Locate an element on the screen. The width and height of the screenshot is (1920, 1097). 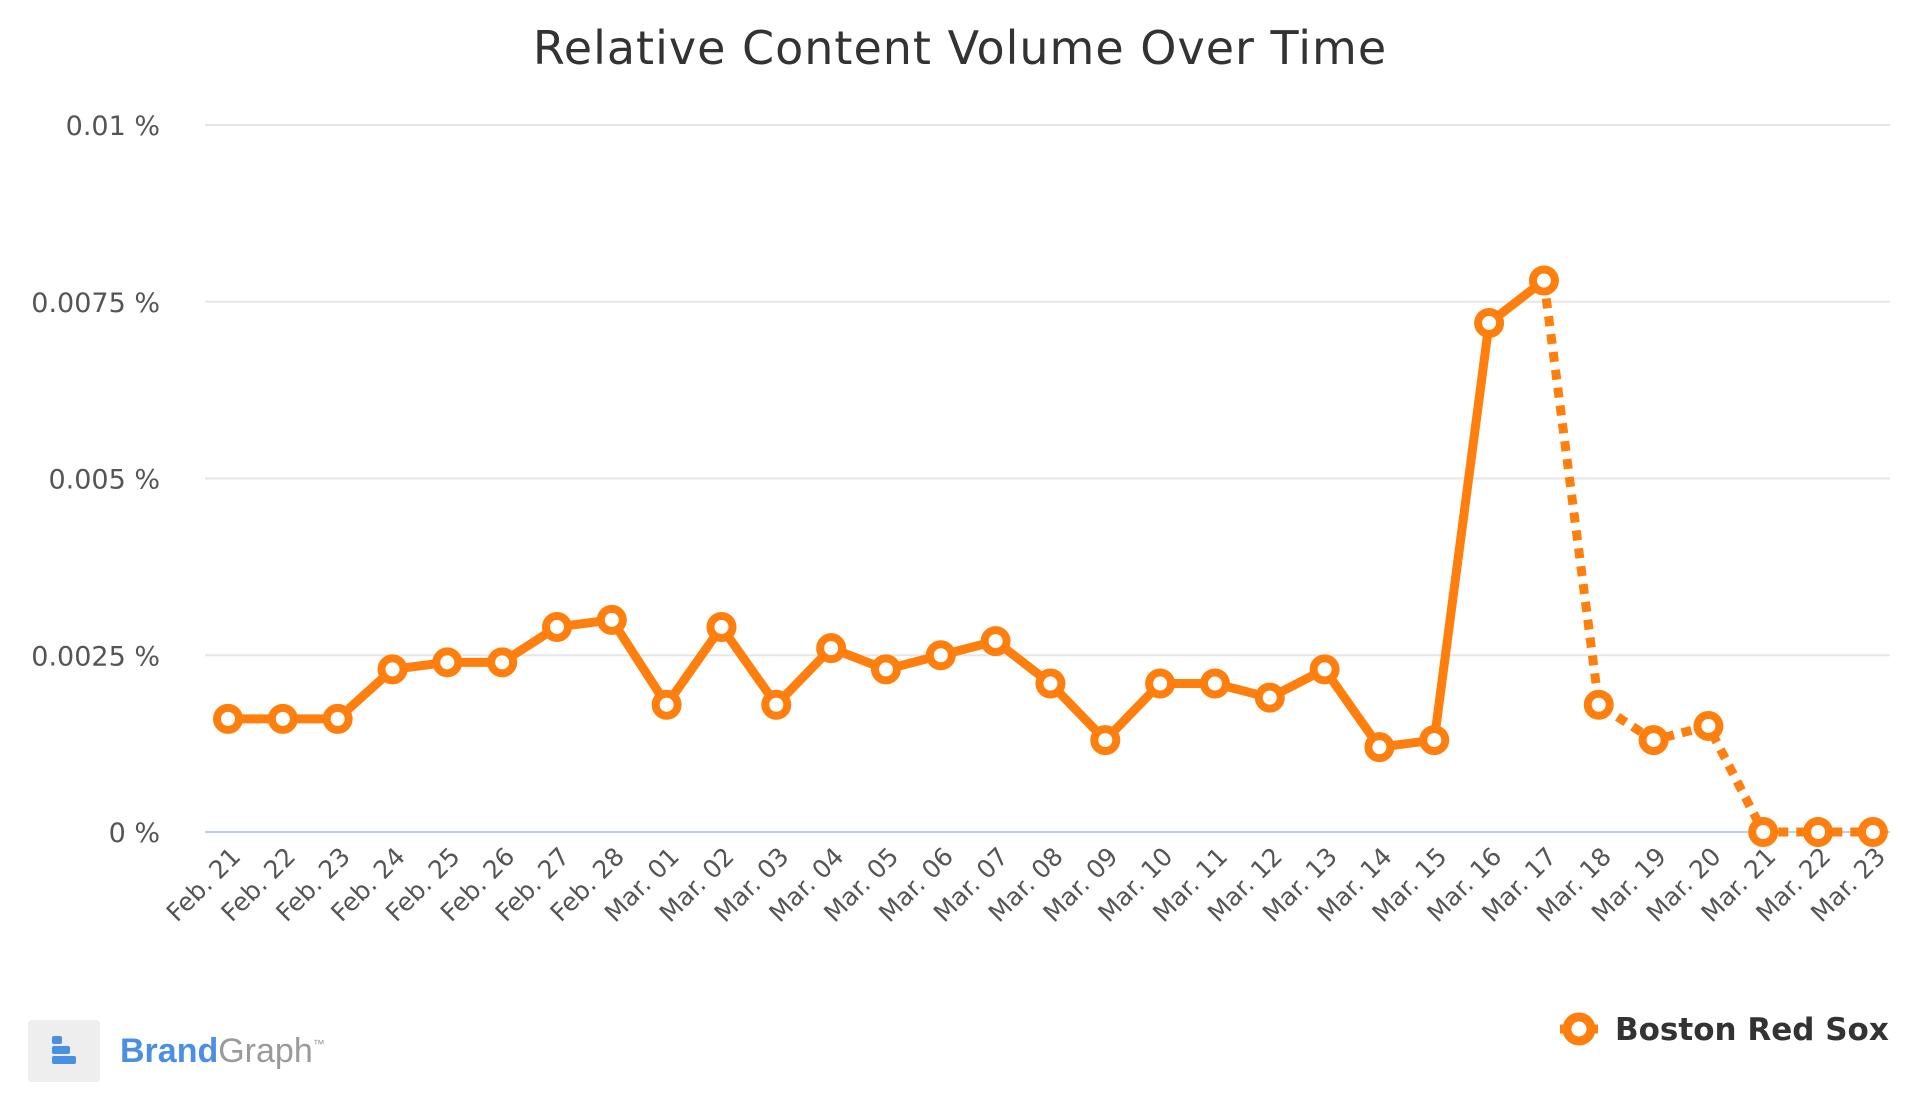
brand-name-part2: Graph is located at coordinates (265, 1051).